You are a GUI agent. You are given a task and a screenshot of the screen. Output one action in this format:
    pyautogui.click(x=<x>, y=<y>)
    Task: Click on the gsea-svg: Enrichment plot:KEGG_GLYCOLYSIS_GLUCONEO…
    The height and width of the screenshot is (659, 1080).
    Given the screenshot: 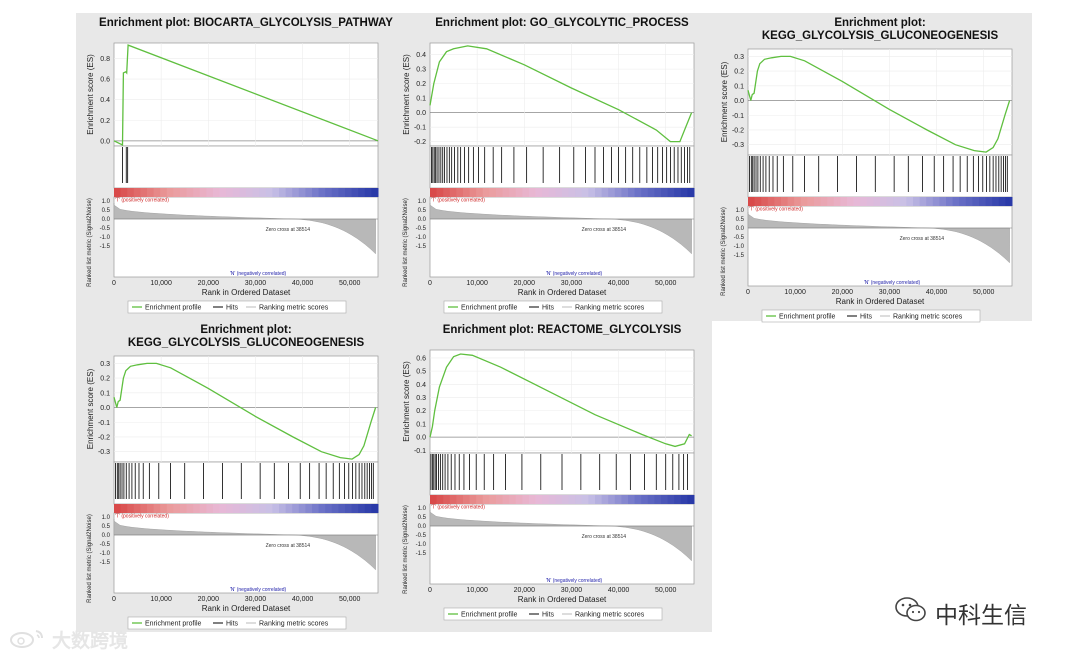 What is the action you would take?
    pyautogui.click(x=866, y=170)
    